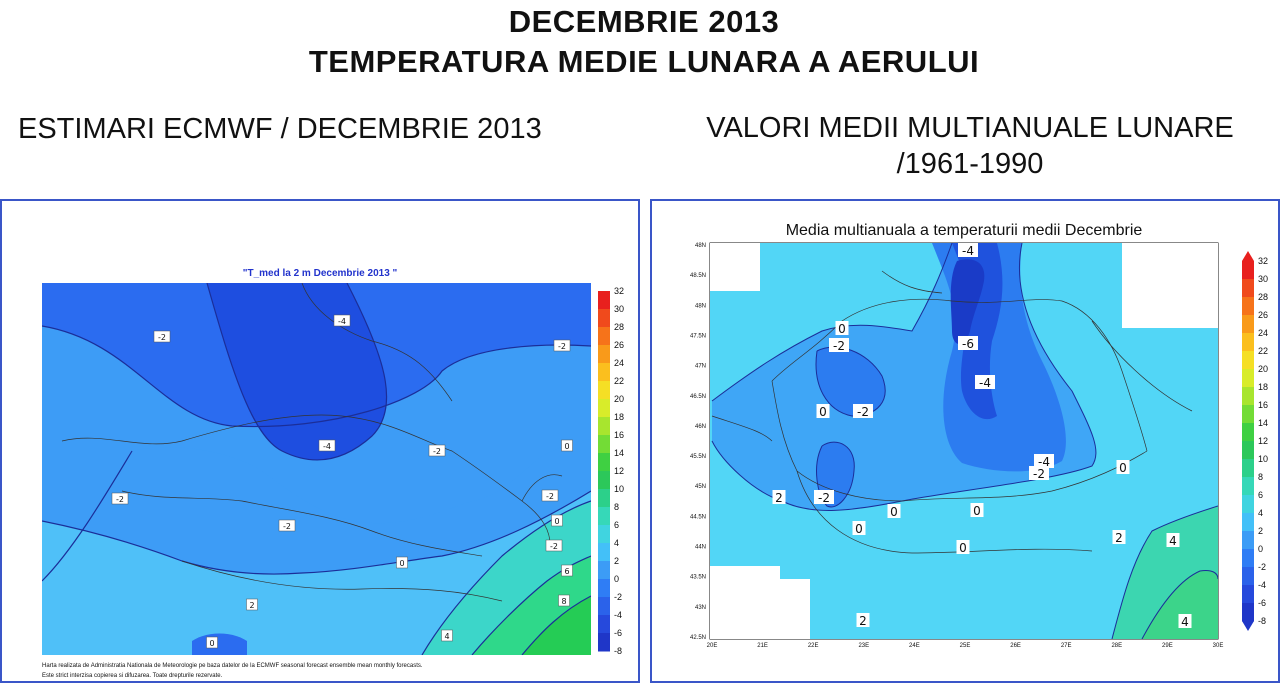  I want to click on svg-text: 4, so click(446, 636).